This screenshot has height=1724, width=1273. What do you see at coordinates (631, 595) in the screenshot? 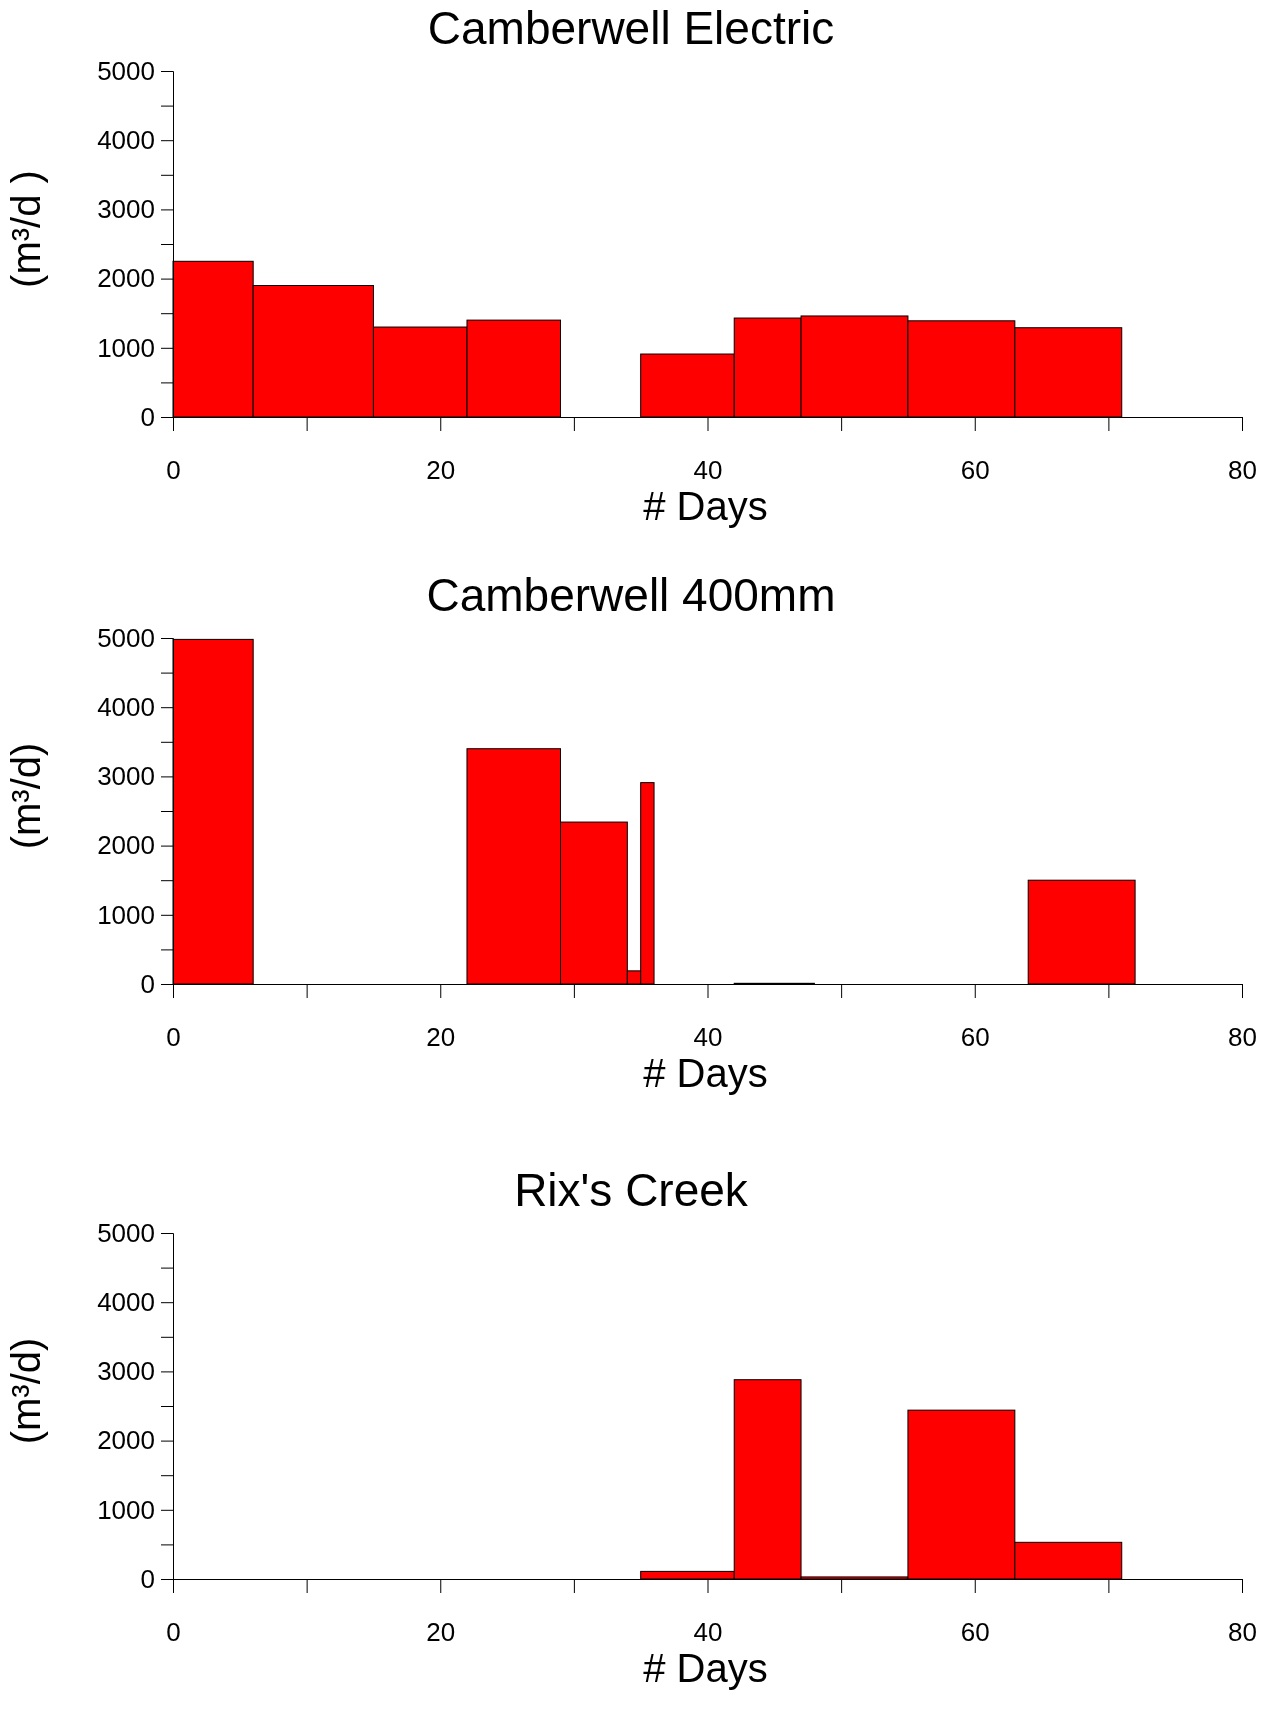
I see `chart-title: Camberwell 400mm` at bounding box center [631, 595].